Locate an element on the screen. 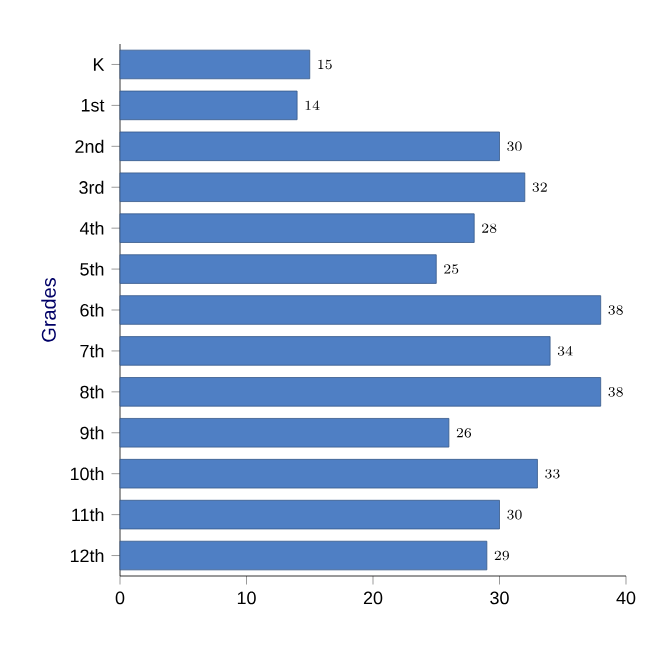  y-tick-label: 9th is located at coordinates (92, 433).